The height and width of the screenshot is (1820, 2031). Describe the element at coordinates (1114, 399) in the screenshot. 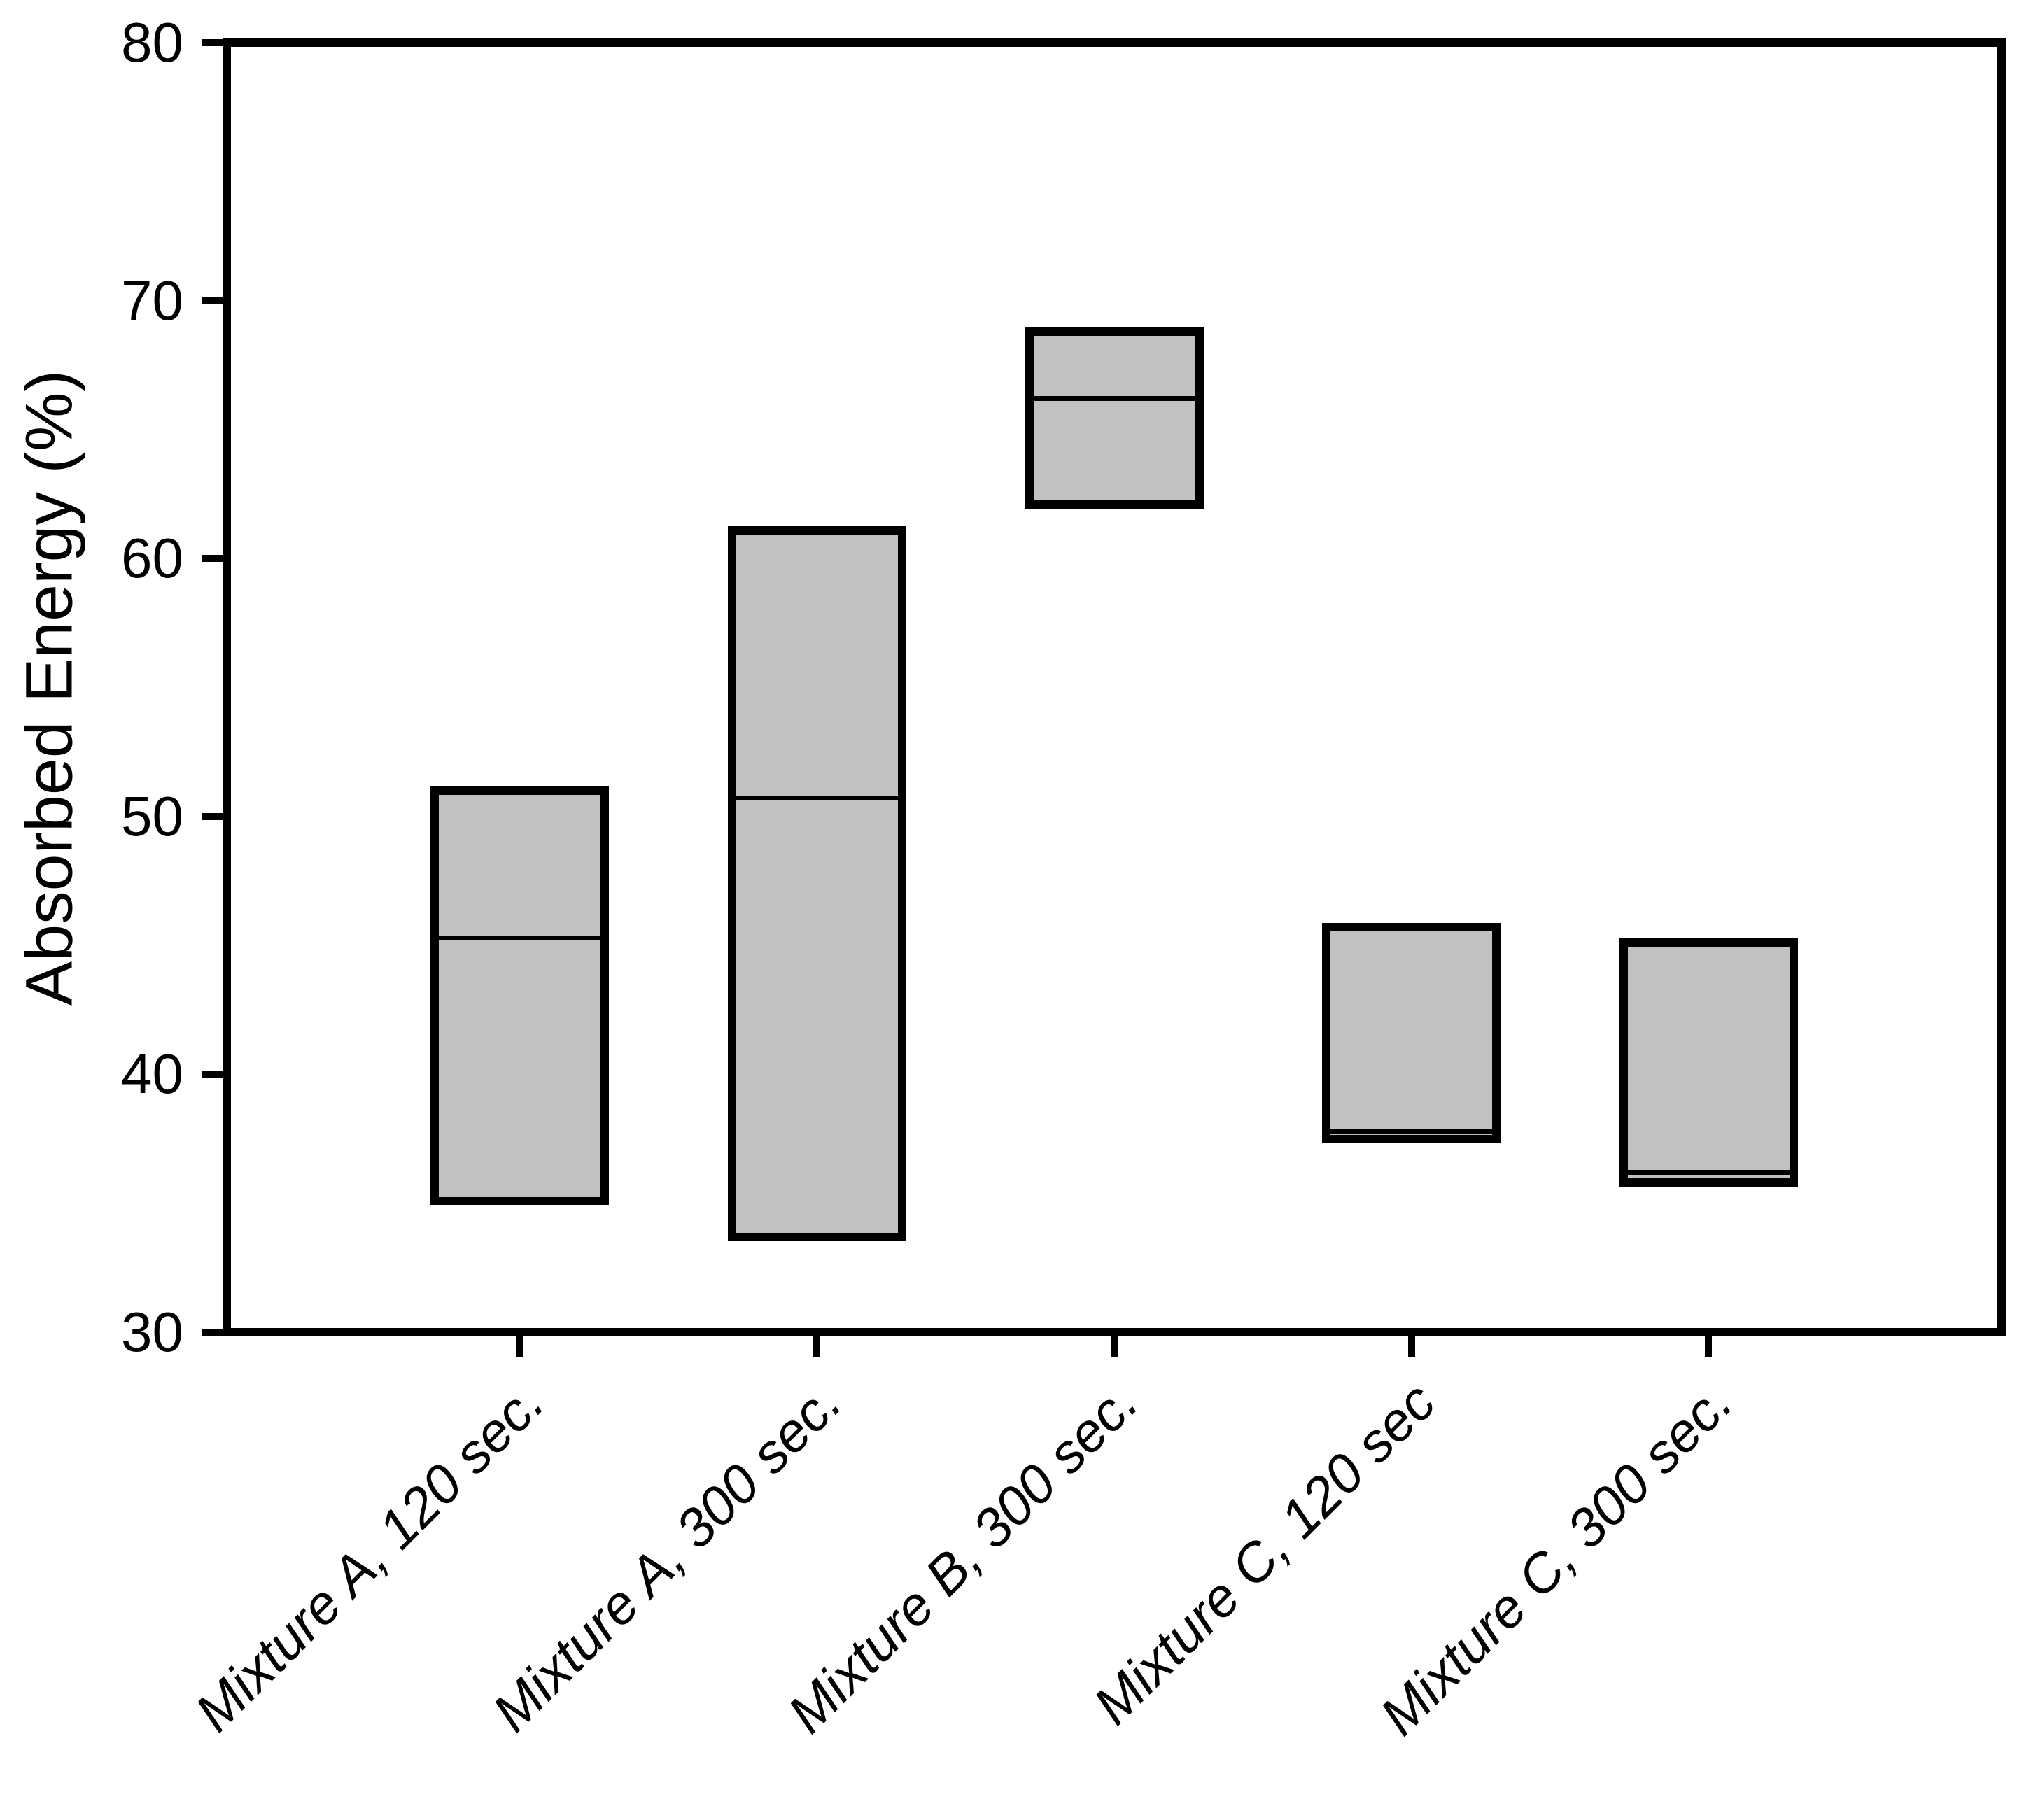

I see `median-line-mixture-b-300-sec` at that location.